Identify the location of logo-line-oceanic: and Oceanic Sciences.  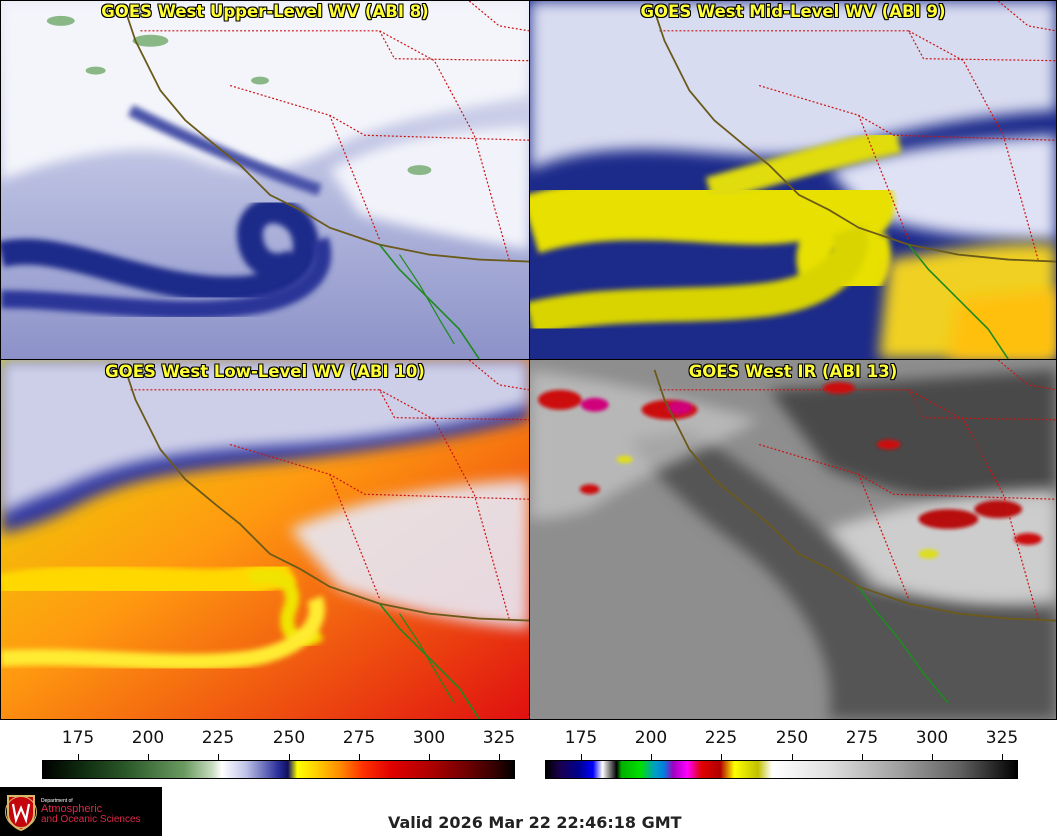
(91, 819).